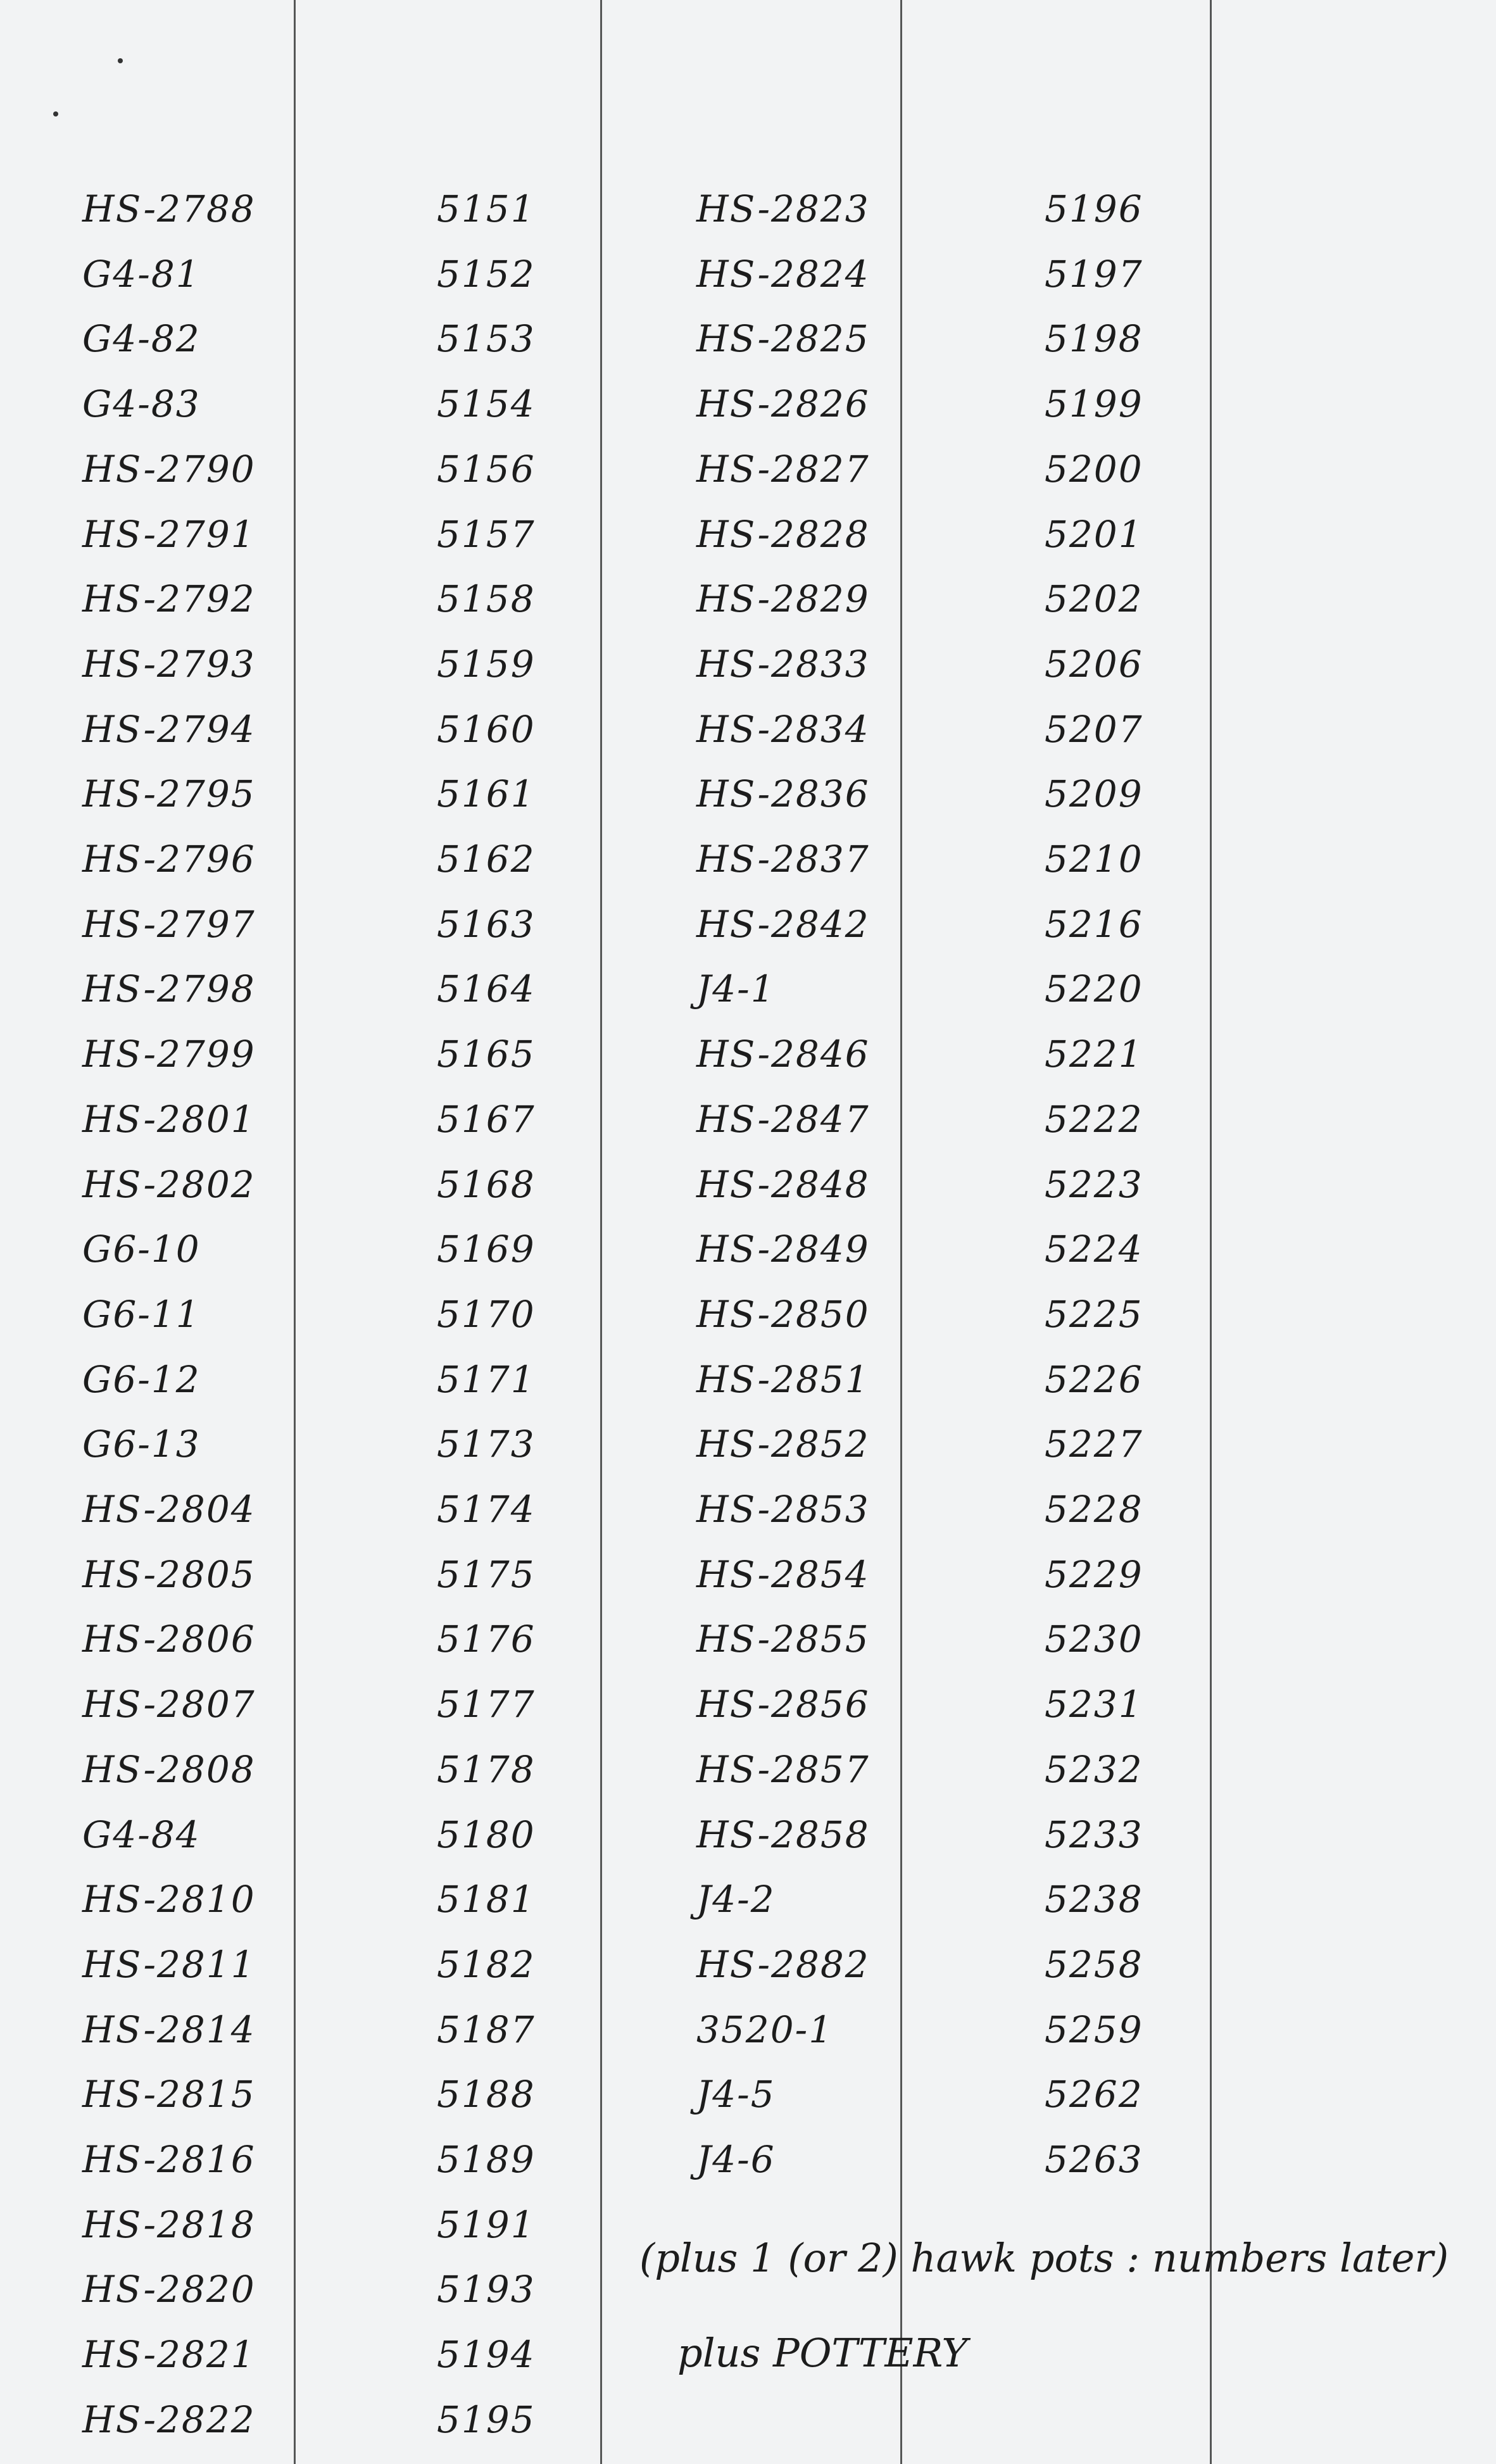 This screenshot has width=1496, height=2464. What do you see at coordinates (1094, 1899) in the screenshot?
I see `record-number: 5238` at bounding box center [1094, 1899].